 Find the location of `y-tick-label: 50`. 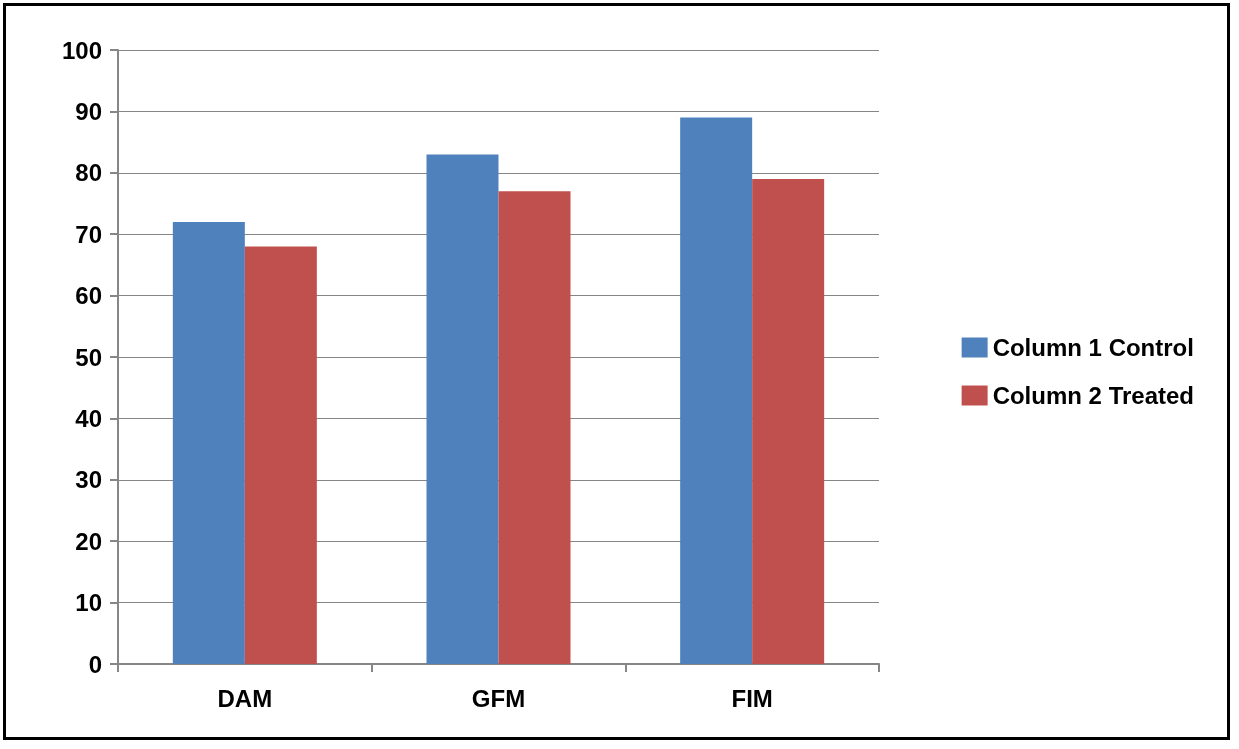

y-tick-label: 50 is located at coordinates (88, 357).